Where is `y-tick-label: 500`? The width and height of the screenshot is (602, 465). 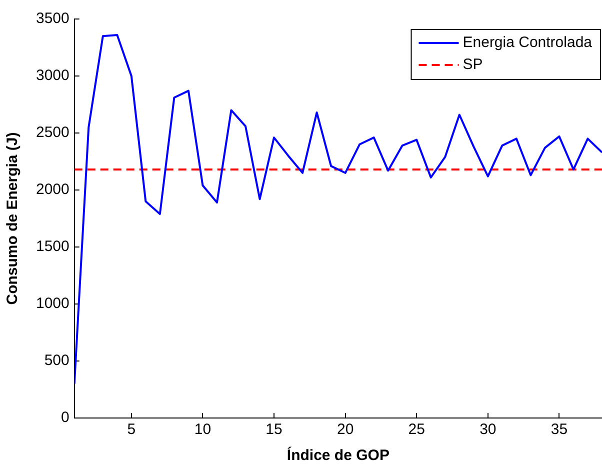
y-tick-label: 500 is located at coordinates (57, 361).